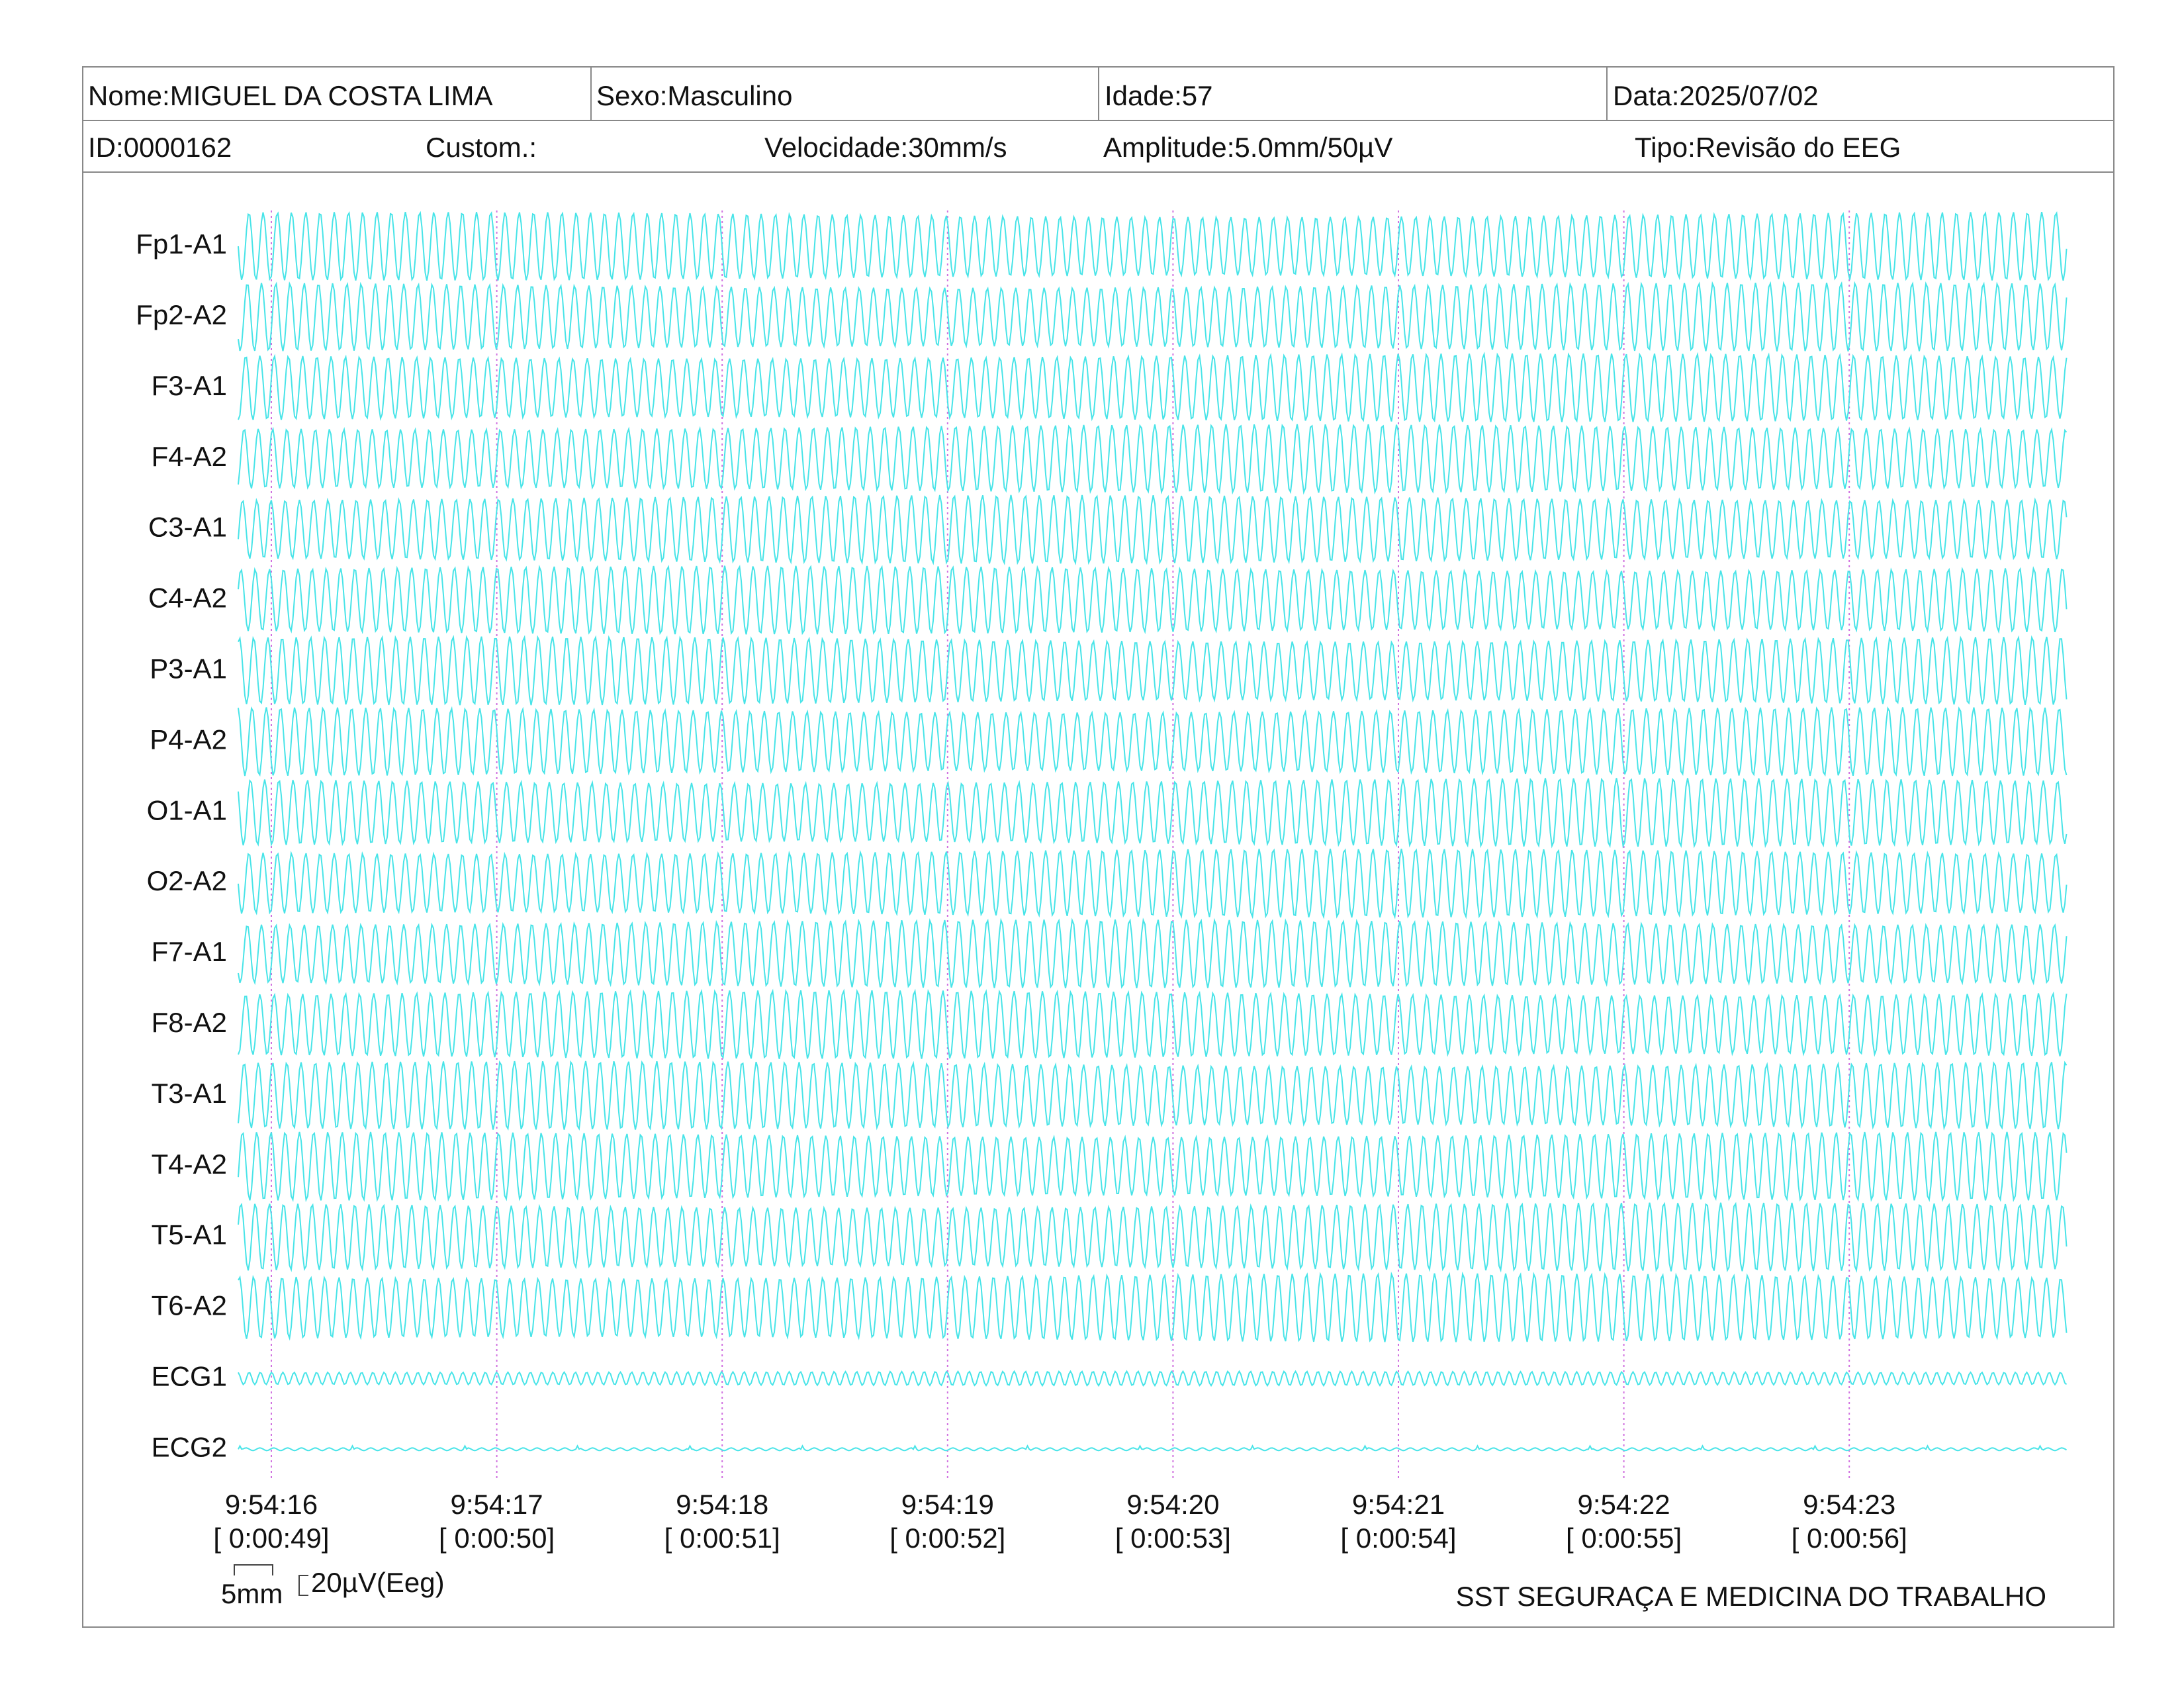  I want to click on channel-label: P3-A1, so click(188, 668).